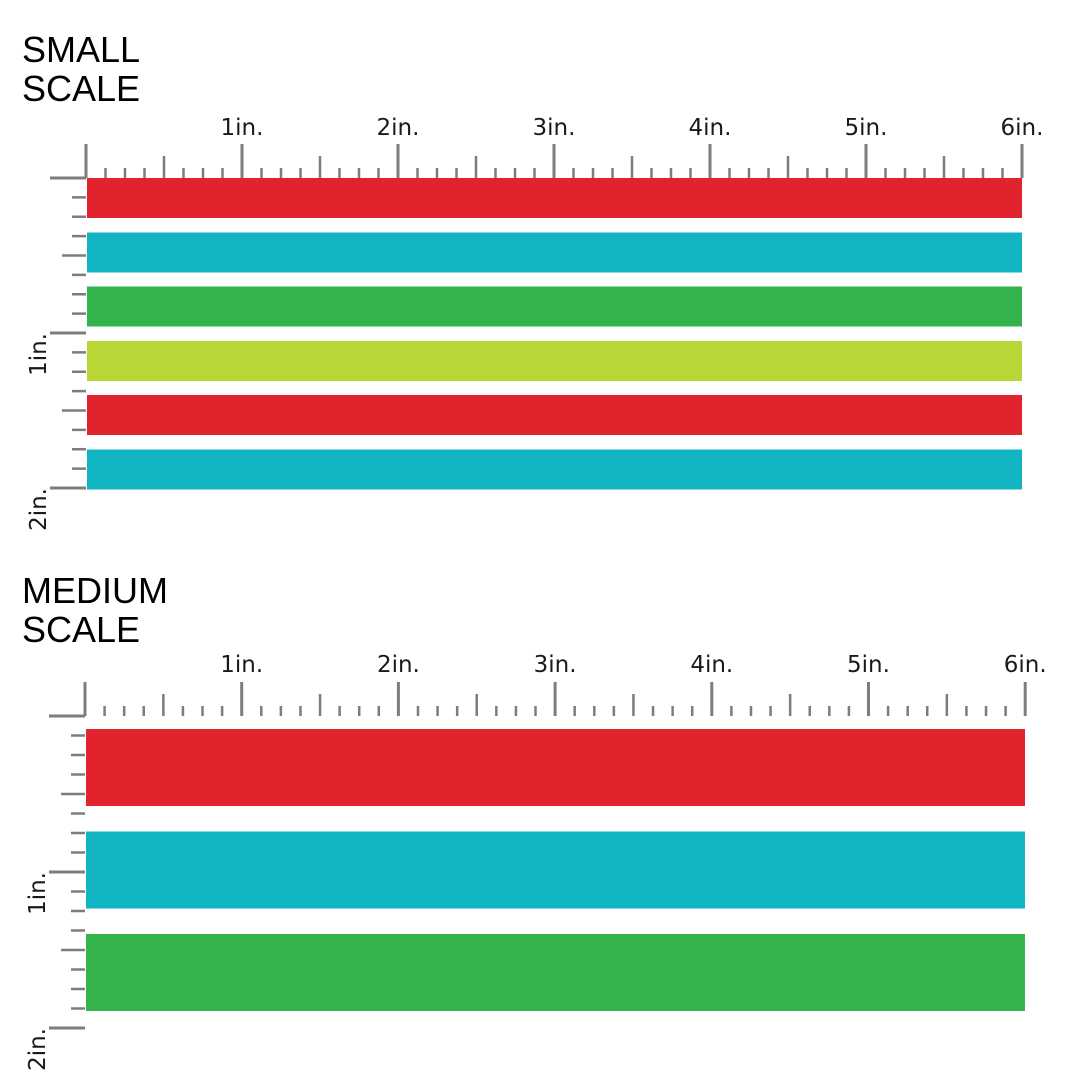 This screenshot has width=1080, height=1080. I want to click on medium-scale-title-line2: SCALE, so click(81, 629).